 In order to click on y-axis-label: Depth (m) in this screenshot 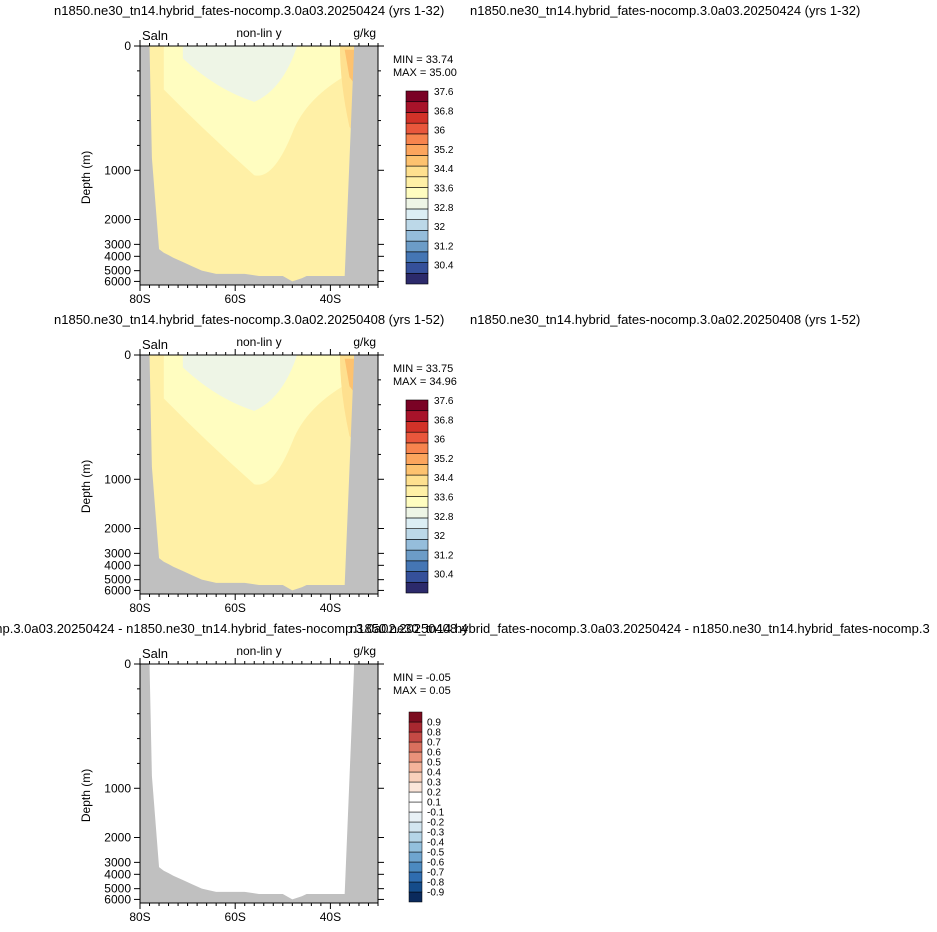, I will do `click(86, 795)`.